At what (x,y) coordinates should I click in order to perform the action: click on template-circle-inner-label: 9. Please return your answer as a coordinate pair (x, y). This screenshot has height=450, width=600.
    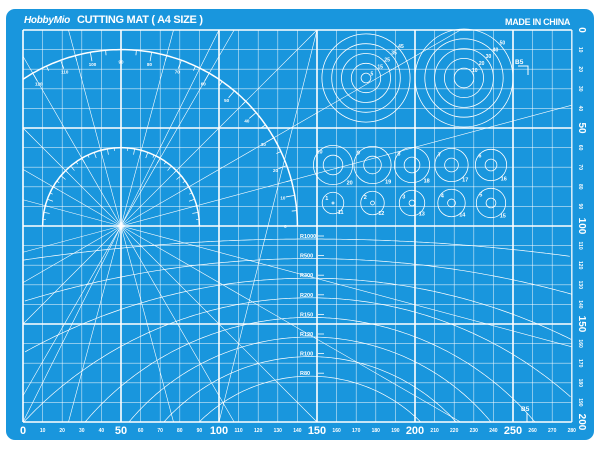
    Looking at the image, I should click on (358, 153).